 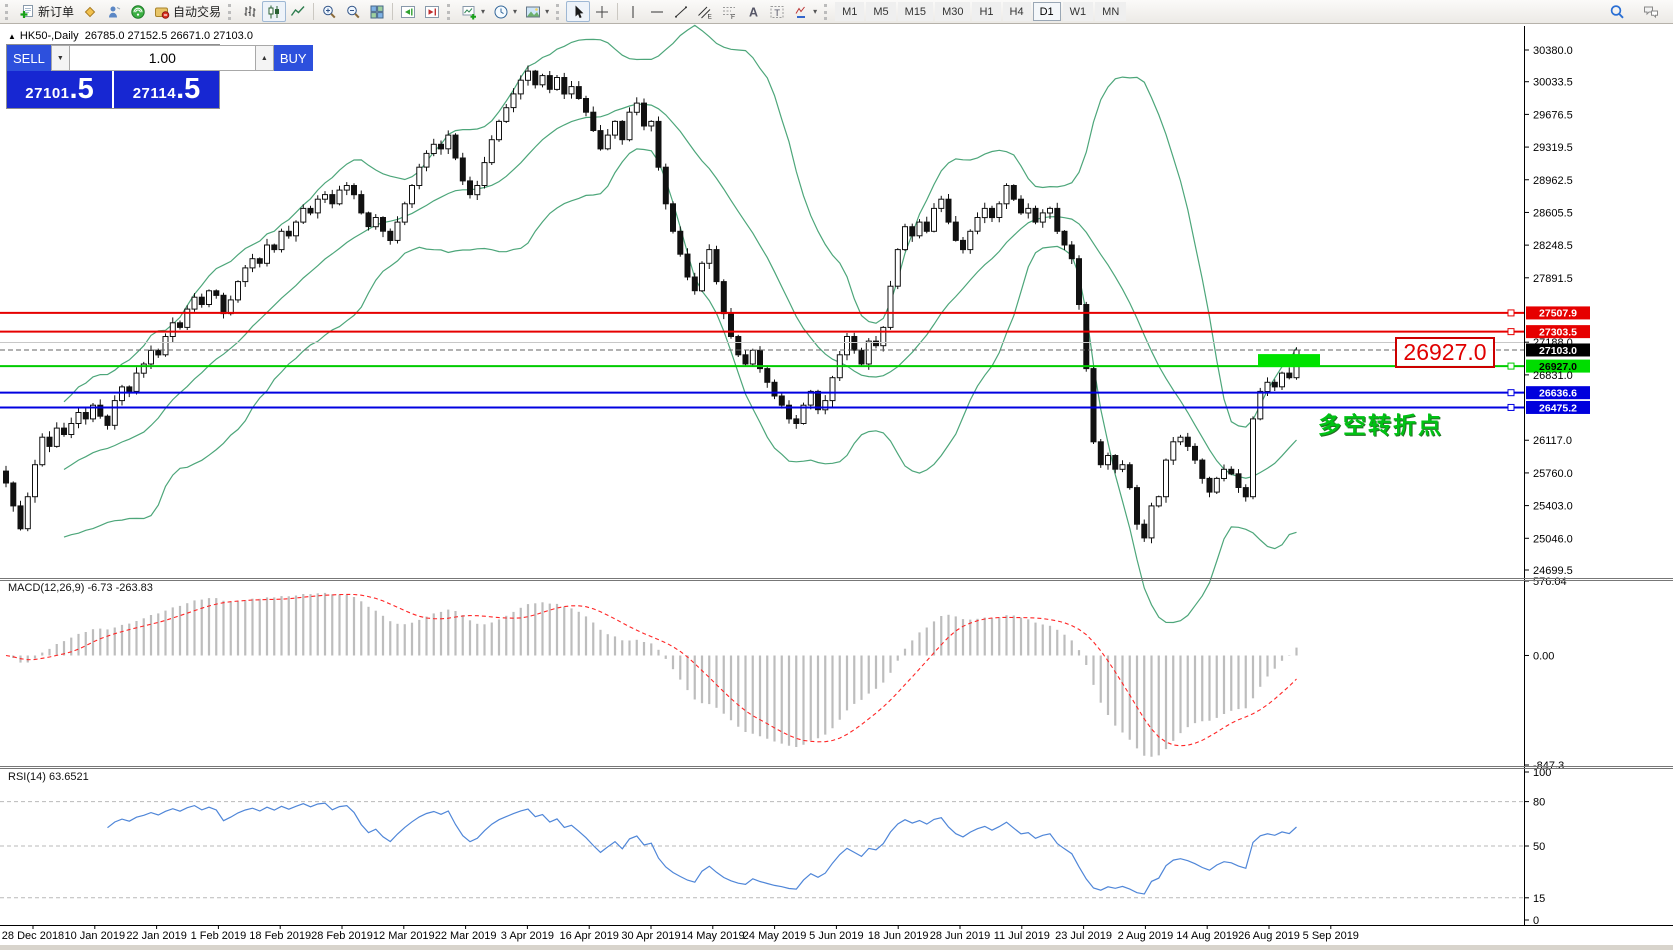 What do you see at coordinates (515, 11) in the screenshot?
I see `chevron-down-icon: ▾` at bounding box center [515, 11].